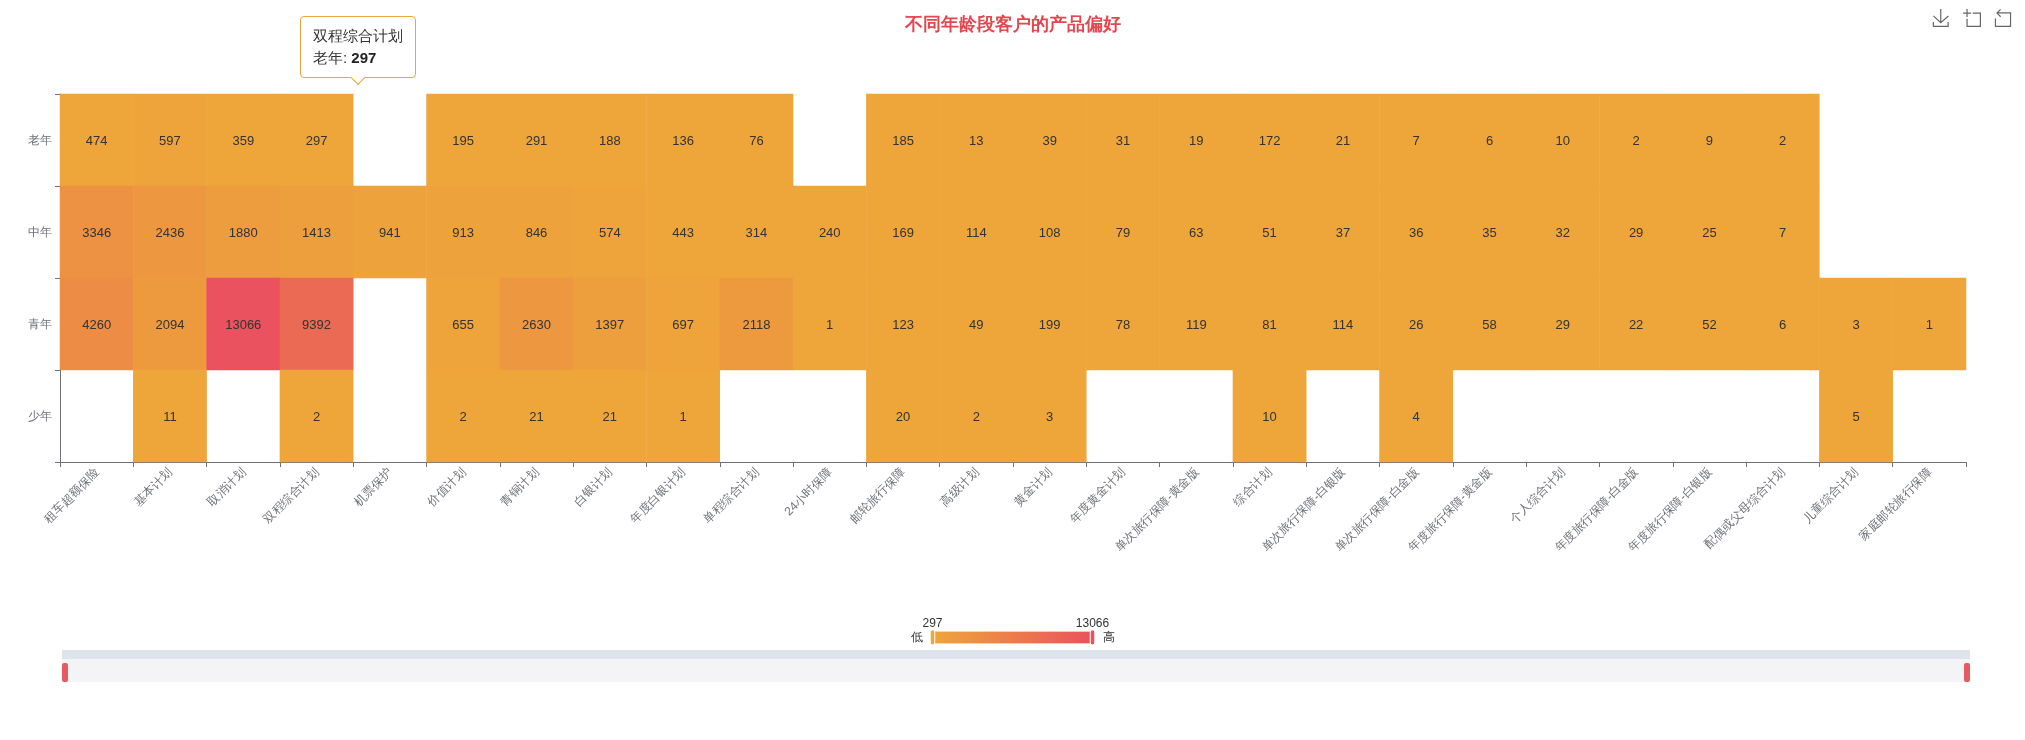  I want to click on data-label: 114, so click(976, 232).